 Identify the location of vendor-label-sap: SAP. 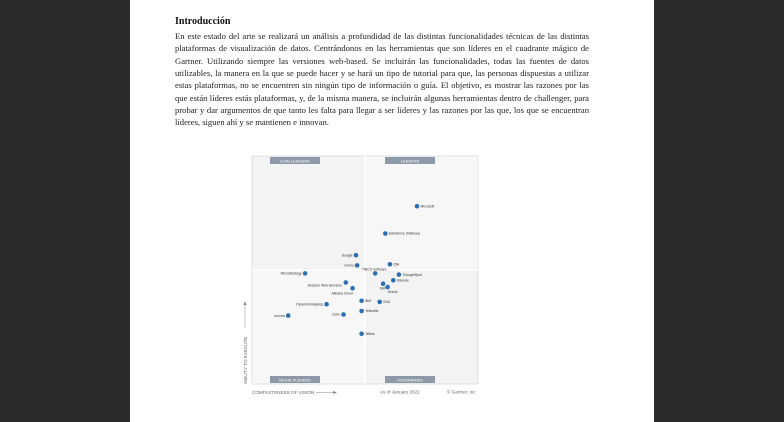
(384, 289).